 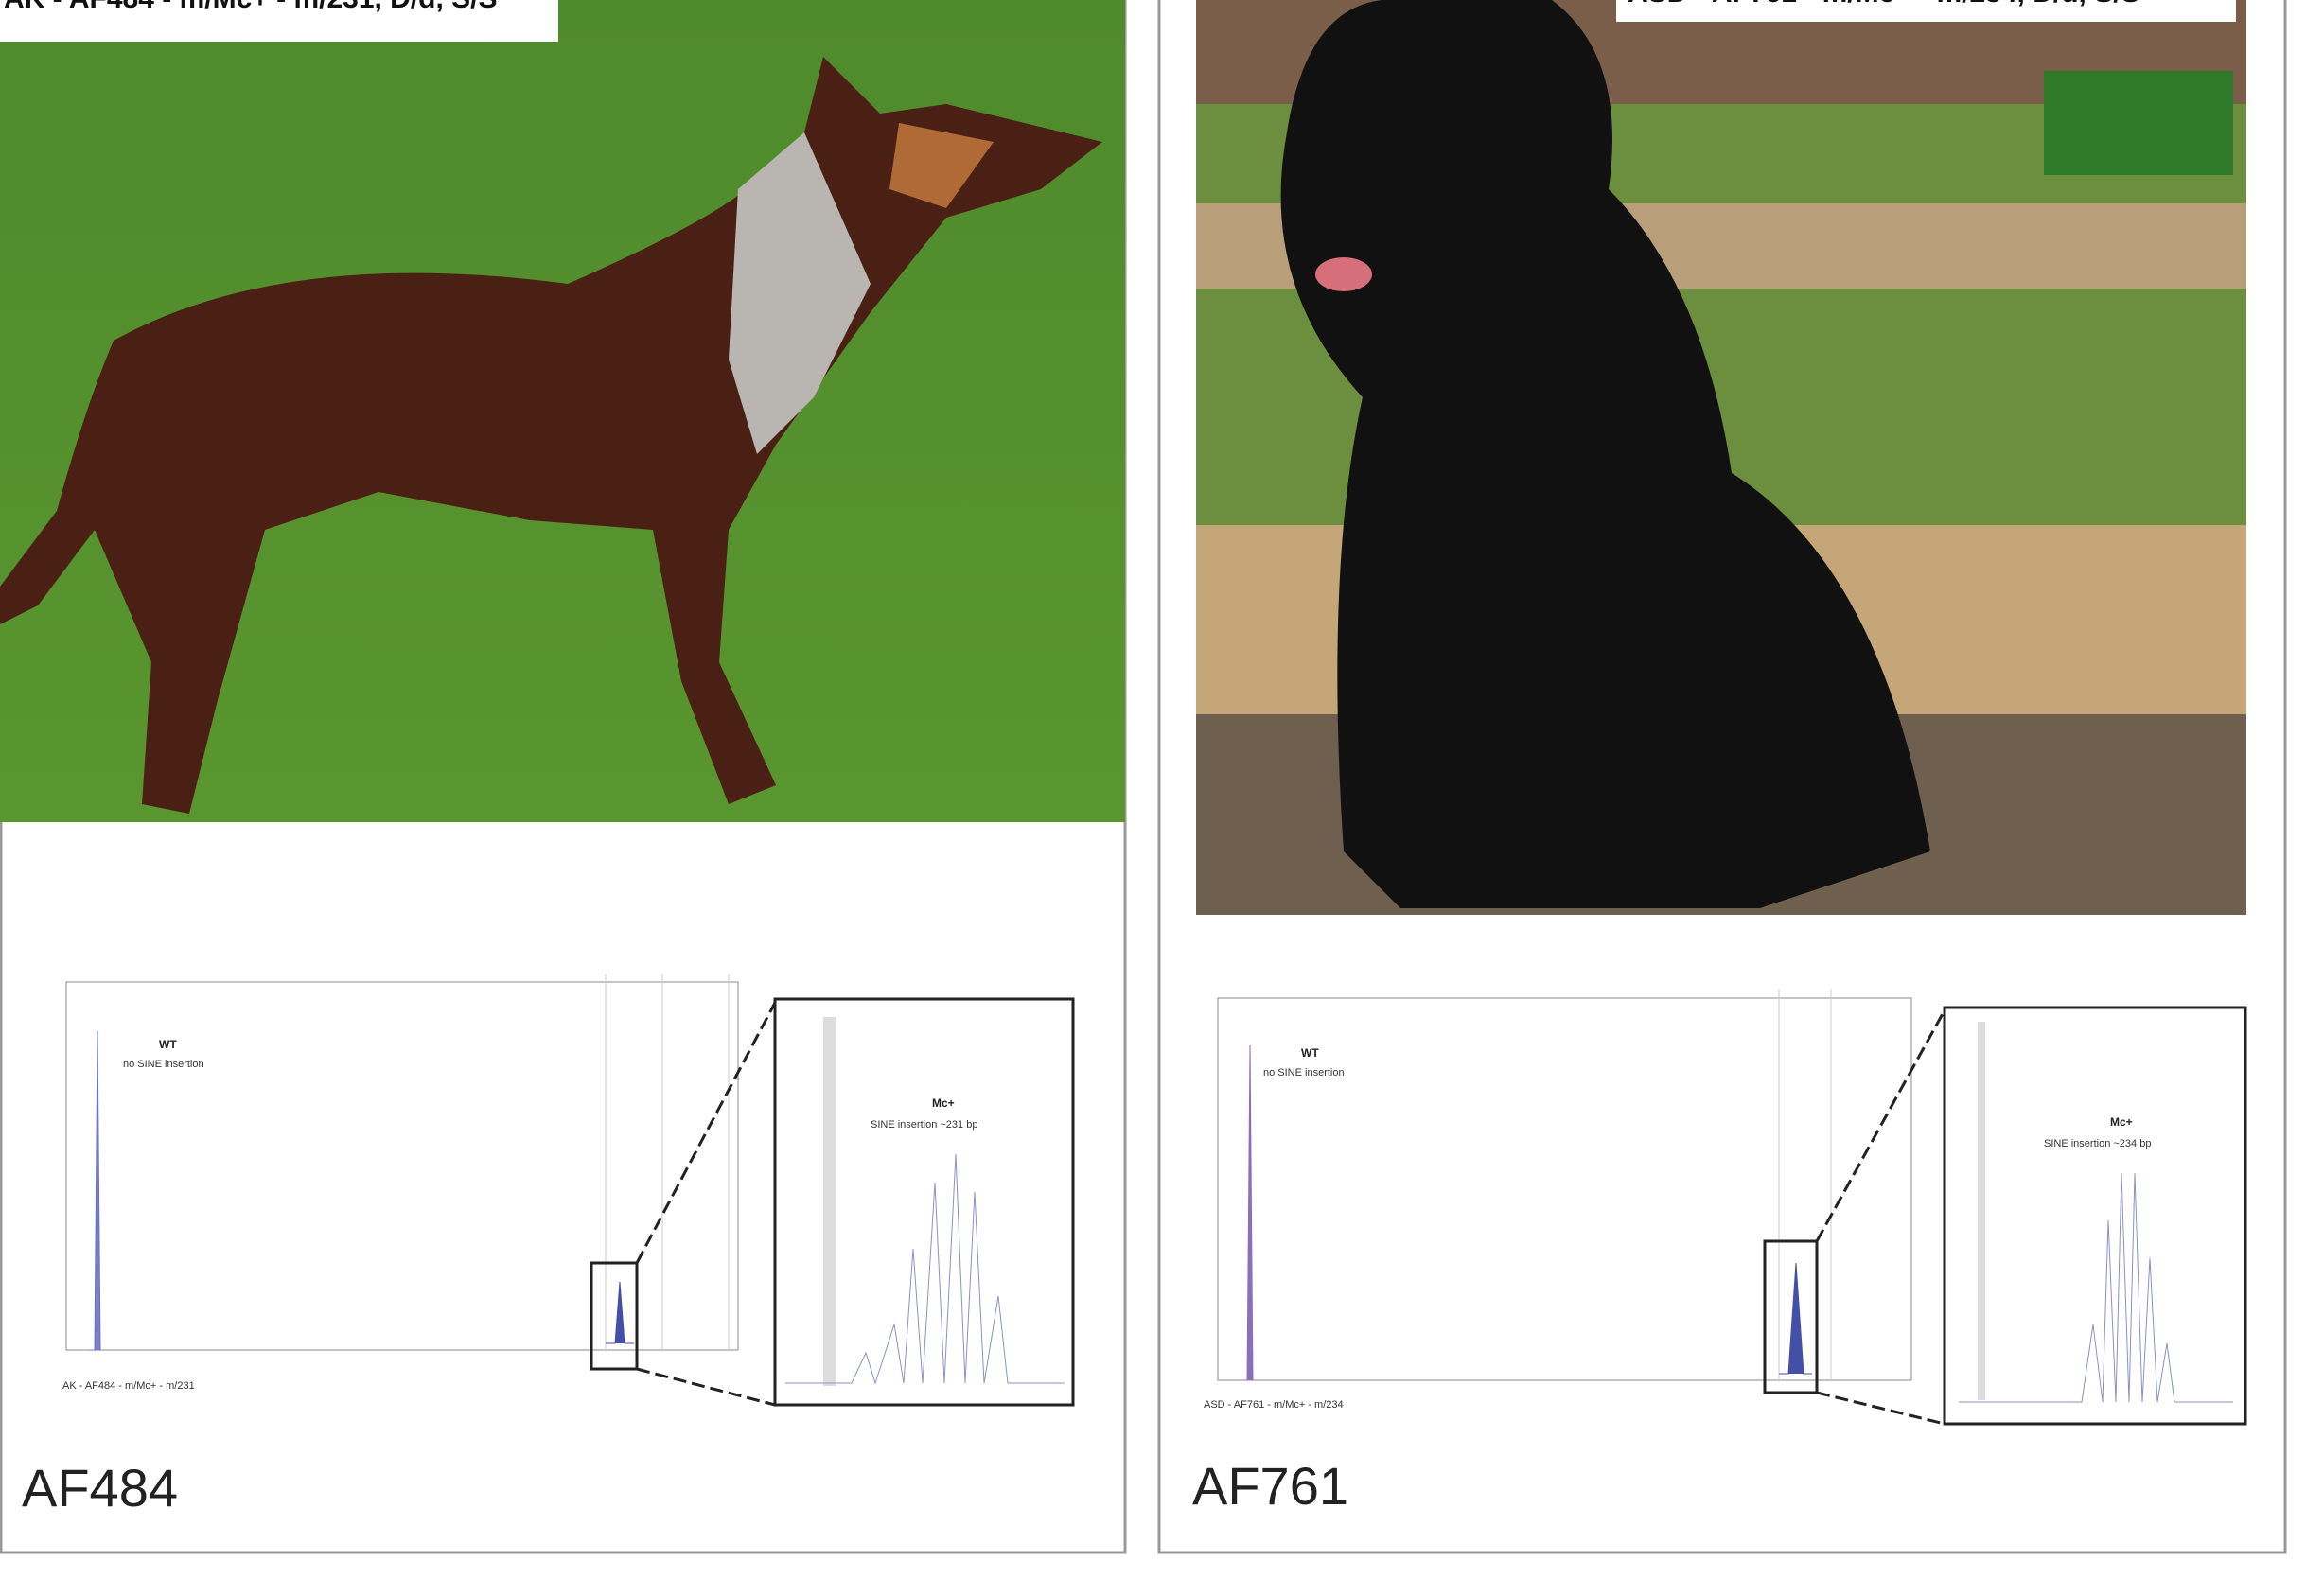 What do you see at coordinates (1884, 4) in the screenshot?
I see `header-label: ASD - AF761 - m/Mc+ - m/234, D/d, S/S` at bounding box center [1884, 4].